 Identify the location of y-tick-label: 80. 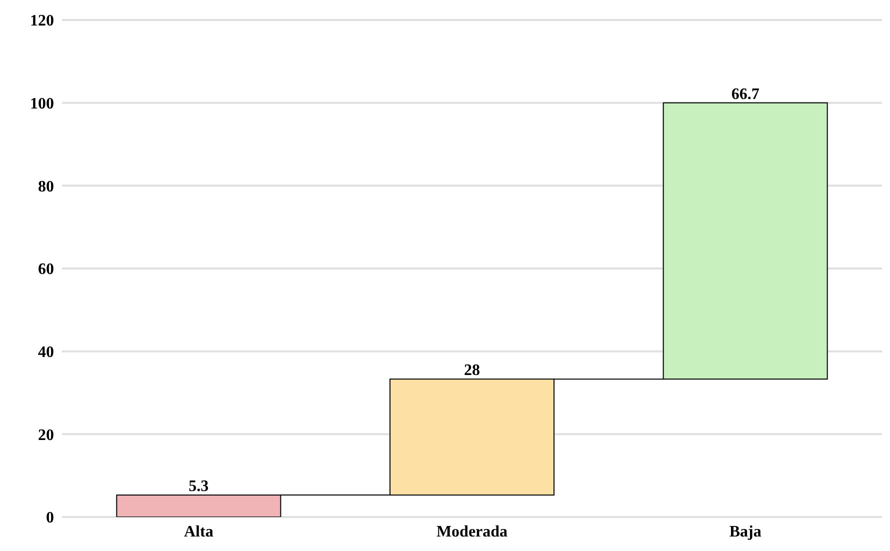
(46, 187).